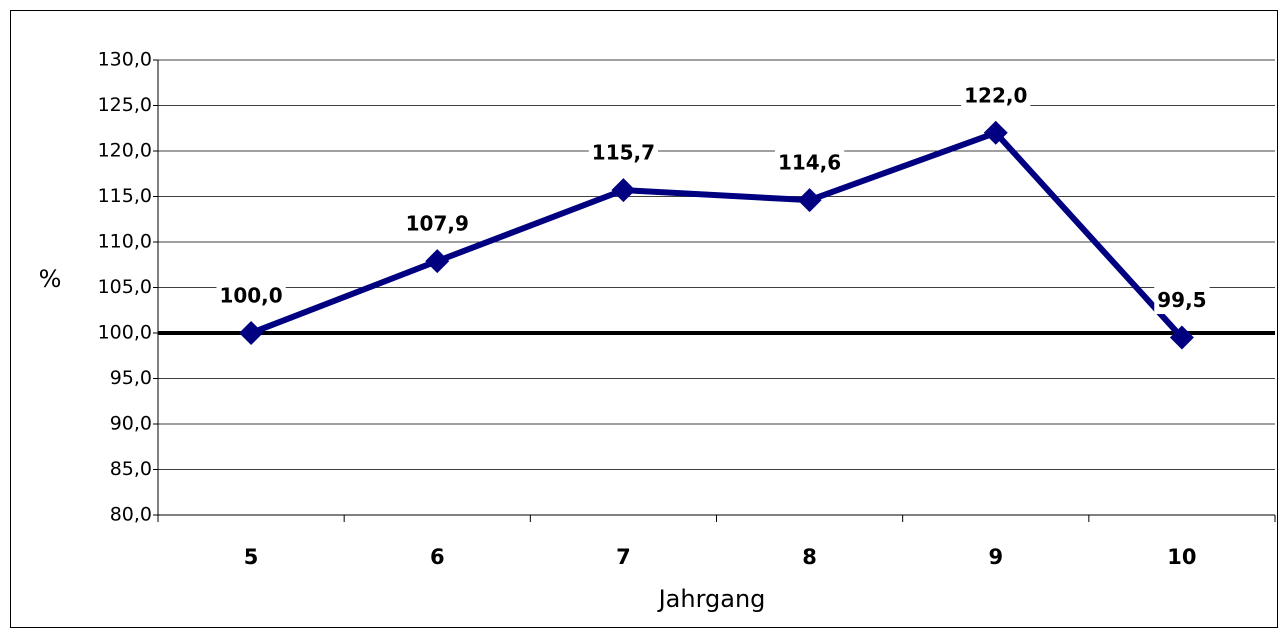 This screenshot has height=637, width=1287. Describe the element at coordinates (131, 378) in the screenshot. I see `y-tick-label: 95,0` at that location.